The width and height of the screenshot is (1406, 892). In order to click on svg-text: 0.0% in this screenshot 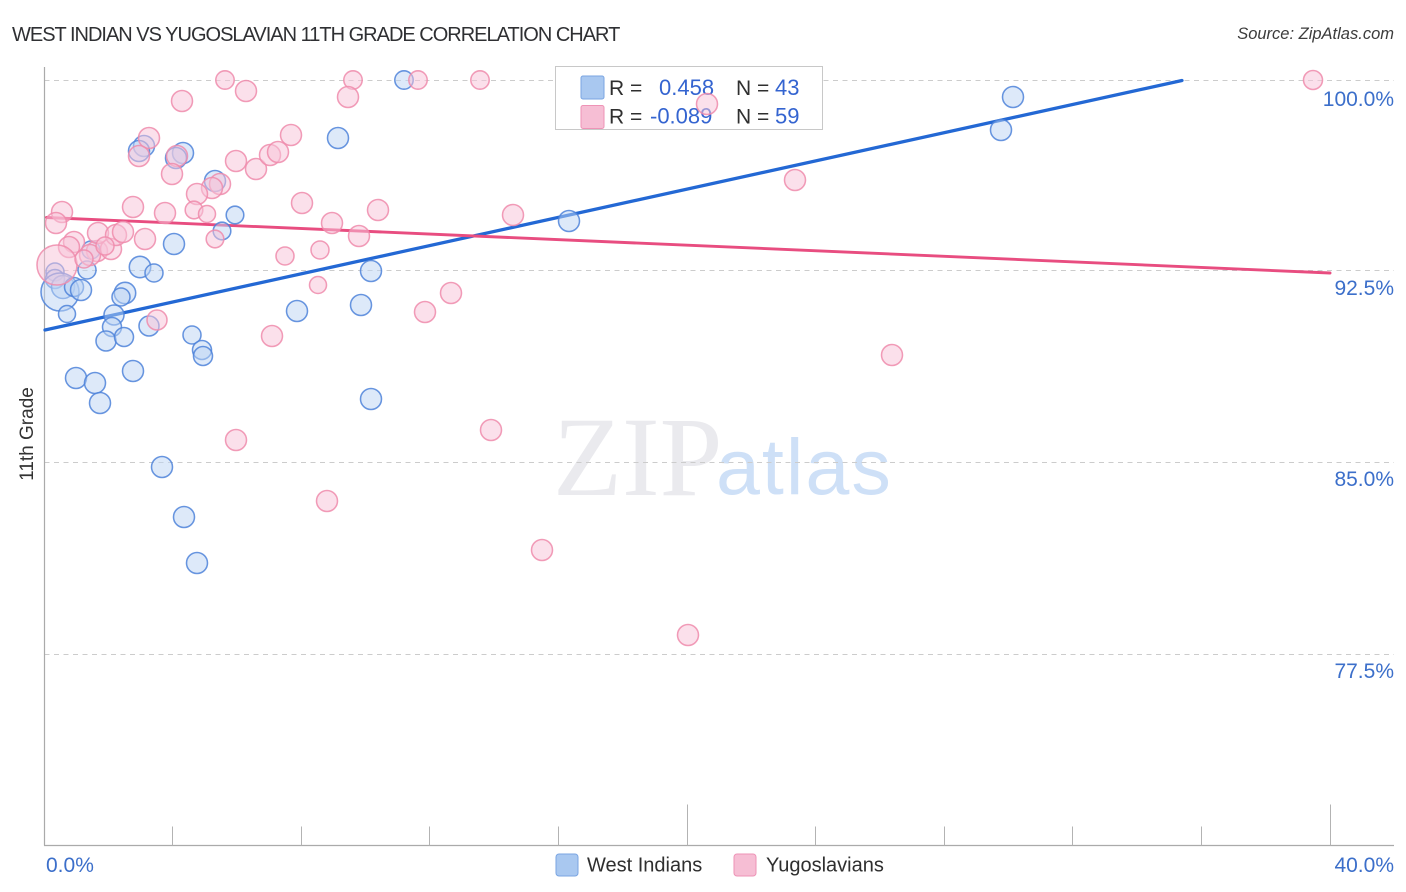, I will do `click(70, 865)`.